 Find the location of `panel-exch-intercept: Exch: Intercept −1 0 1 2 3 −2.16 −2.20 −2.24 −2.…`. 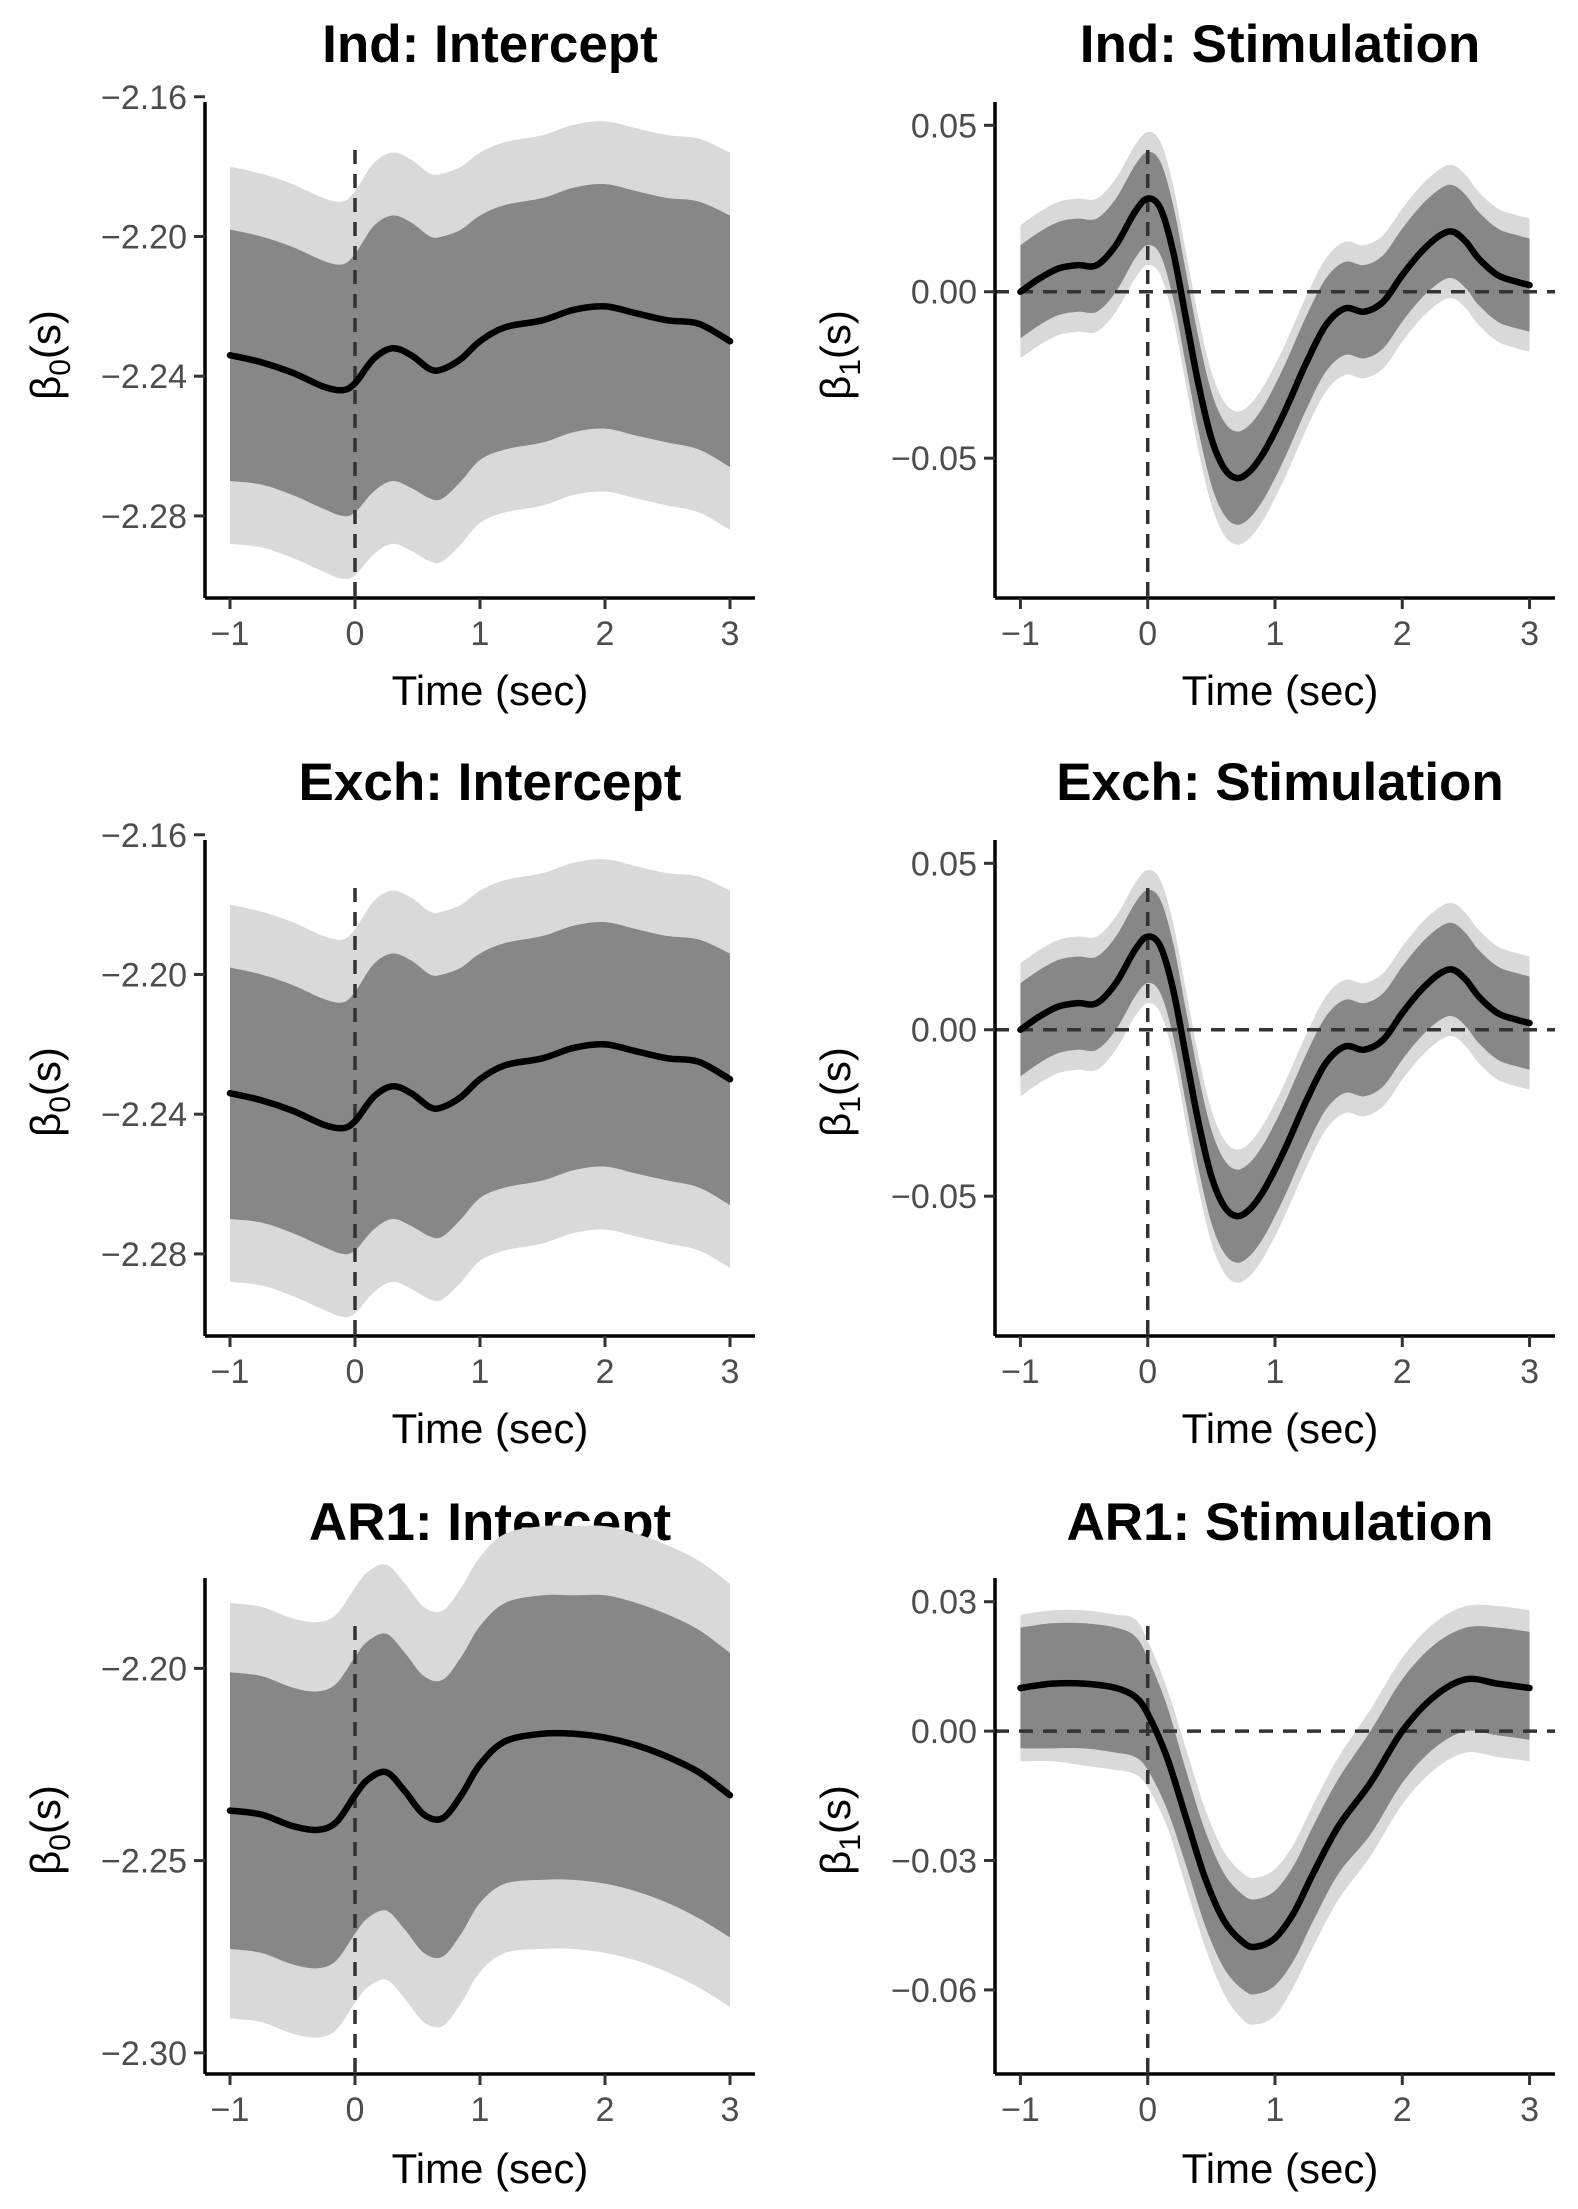

panel-exch-intercept: Exch: Intercept −1 0 1 2 3 −2.16 −2.20 −2.24 −2.… is located at coordinates (388, 1102).